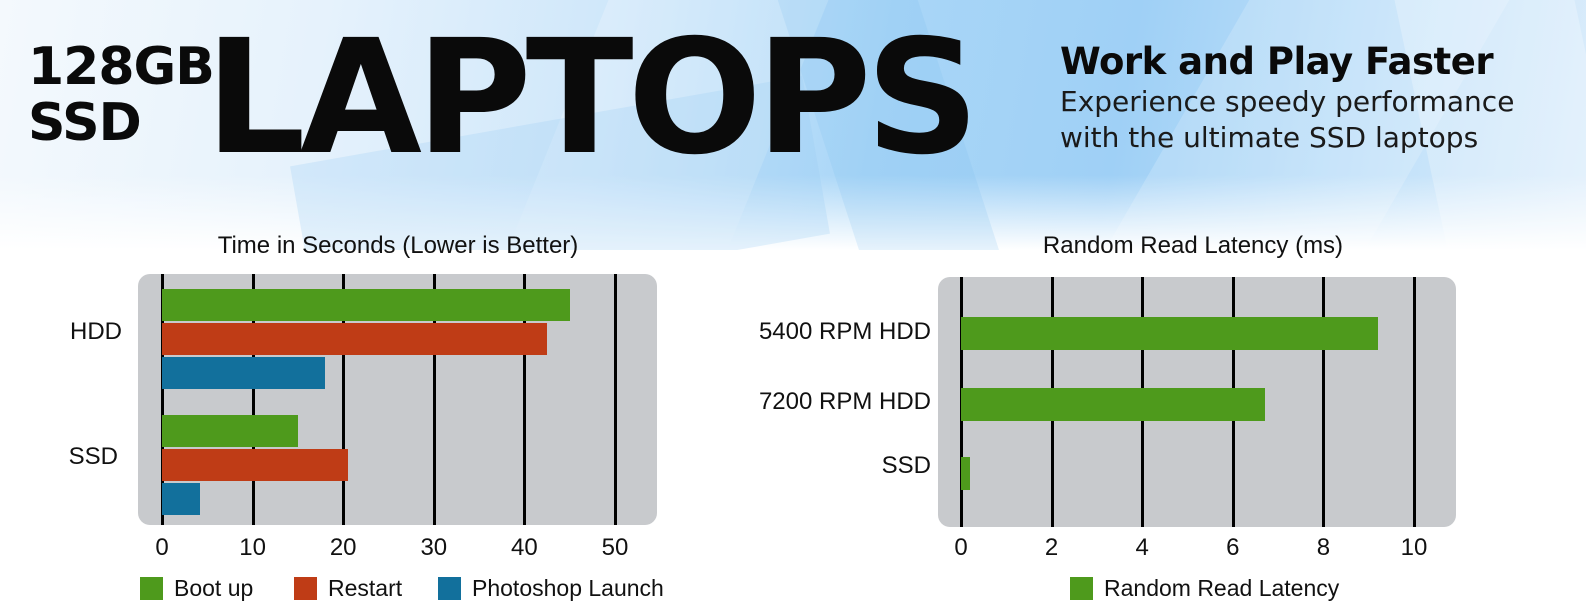 Image resolution: width=1586 pixels, height=615 pixels. What do you see at coordinates (1233, 547) in the screenshot?
I see `x-tick-label: 6` at bounding box center [1233, 547].